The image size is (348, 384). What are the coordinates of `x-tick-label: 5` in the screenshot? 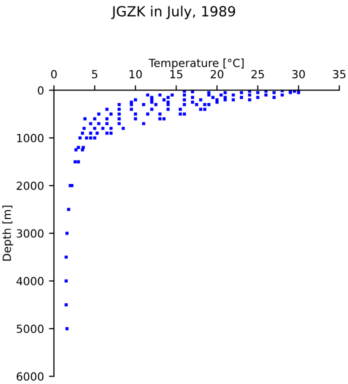 It's located at (95, 74).